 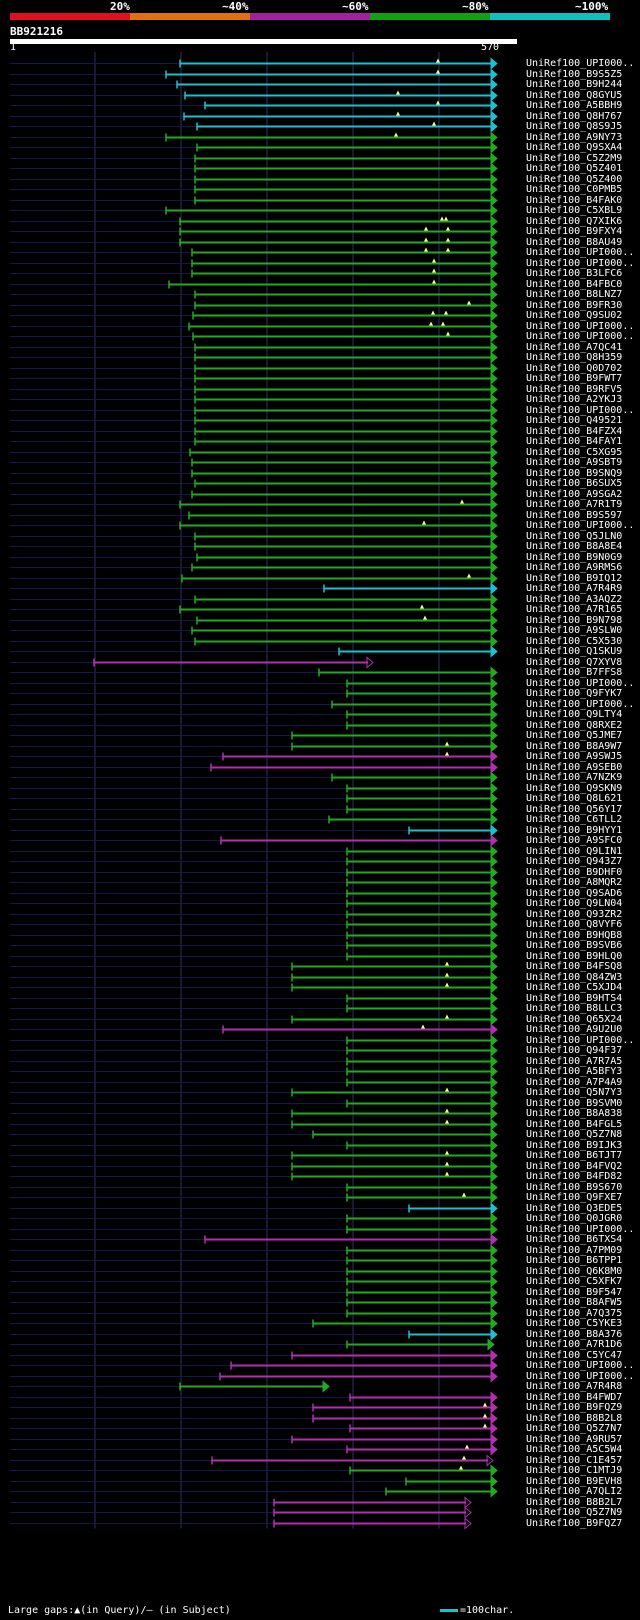 I want to click on hit-label-link: UniRef100_B9FXY4, so click(x=574, y=231).